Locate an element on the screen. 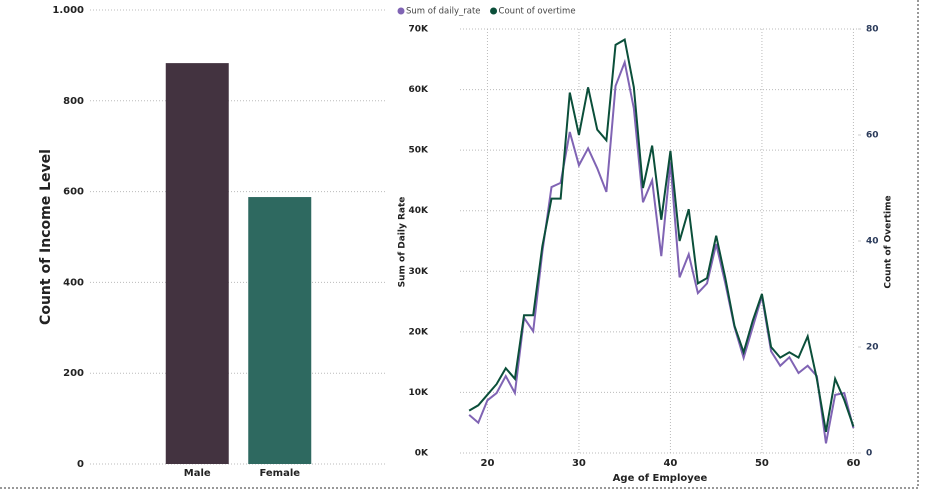  y2-tick-label: 80 is located at coordinates (872, 30).